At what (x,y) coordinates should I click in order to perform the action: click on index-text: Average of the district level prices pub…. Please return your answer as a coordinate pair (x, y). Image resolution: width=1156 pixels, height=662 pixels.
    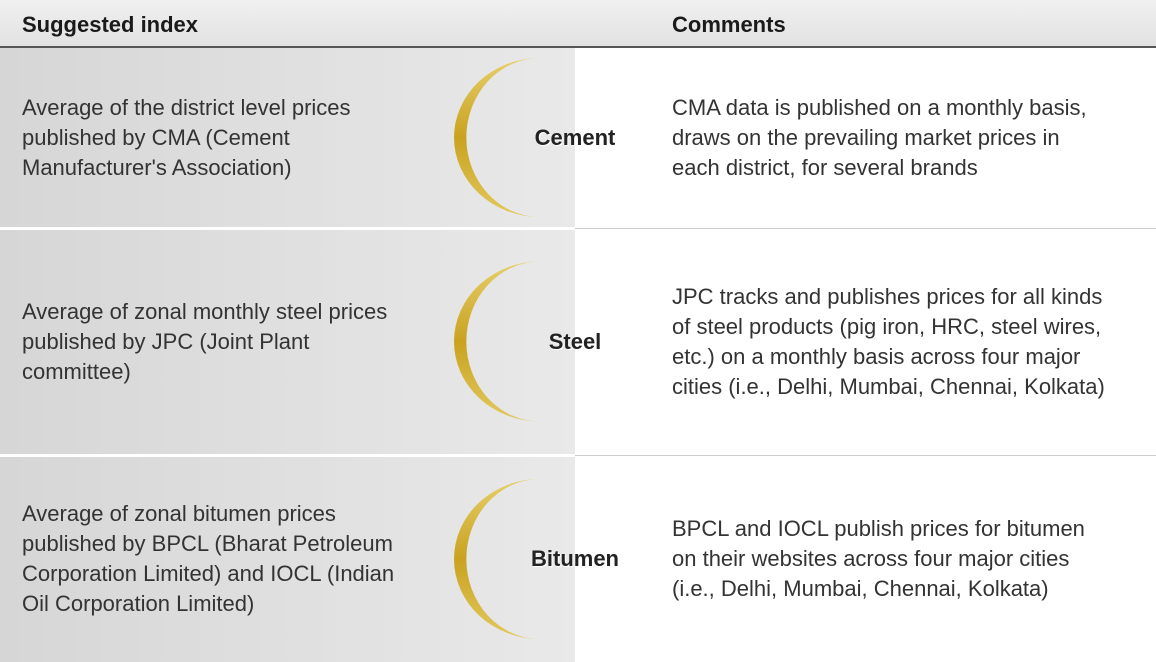
    Looking at the image, I should click on (186, 137).